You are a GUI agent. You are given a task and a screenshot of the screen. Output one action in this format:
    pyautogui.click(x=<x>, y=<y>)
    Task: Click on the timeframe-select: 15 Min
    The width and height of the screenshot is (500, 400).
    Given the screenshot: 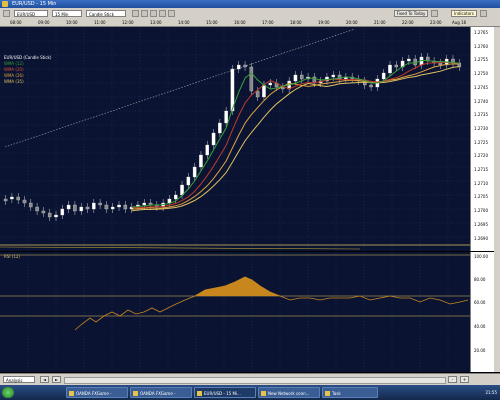 What is the action you would take?
    pyautogui.click(x=67, y=13)
    